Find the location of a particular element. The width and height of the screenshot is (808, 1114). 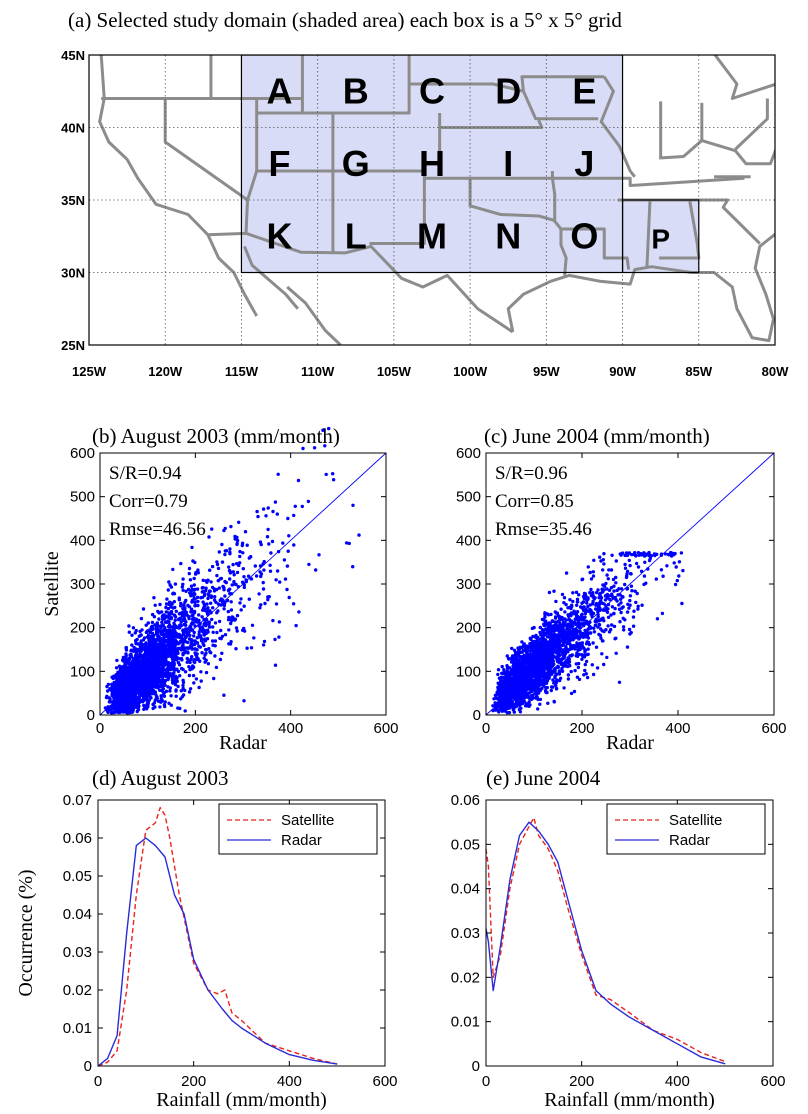

domain-box-m is located at coordinates (432, 236).